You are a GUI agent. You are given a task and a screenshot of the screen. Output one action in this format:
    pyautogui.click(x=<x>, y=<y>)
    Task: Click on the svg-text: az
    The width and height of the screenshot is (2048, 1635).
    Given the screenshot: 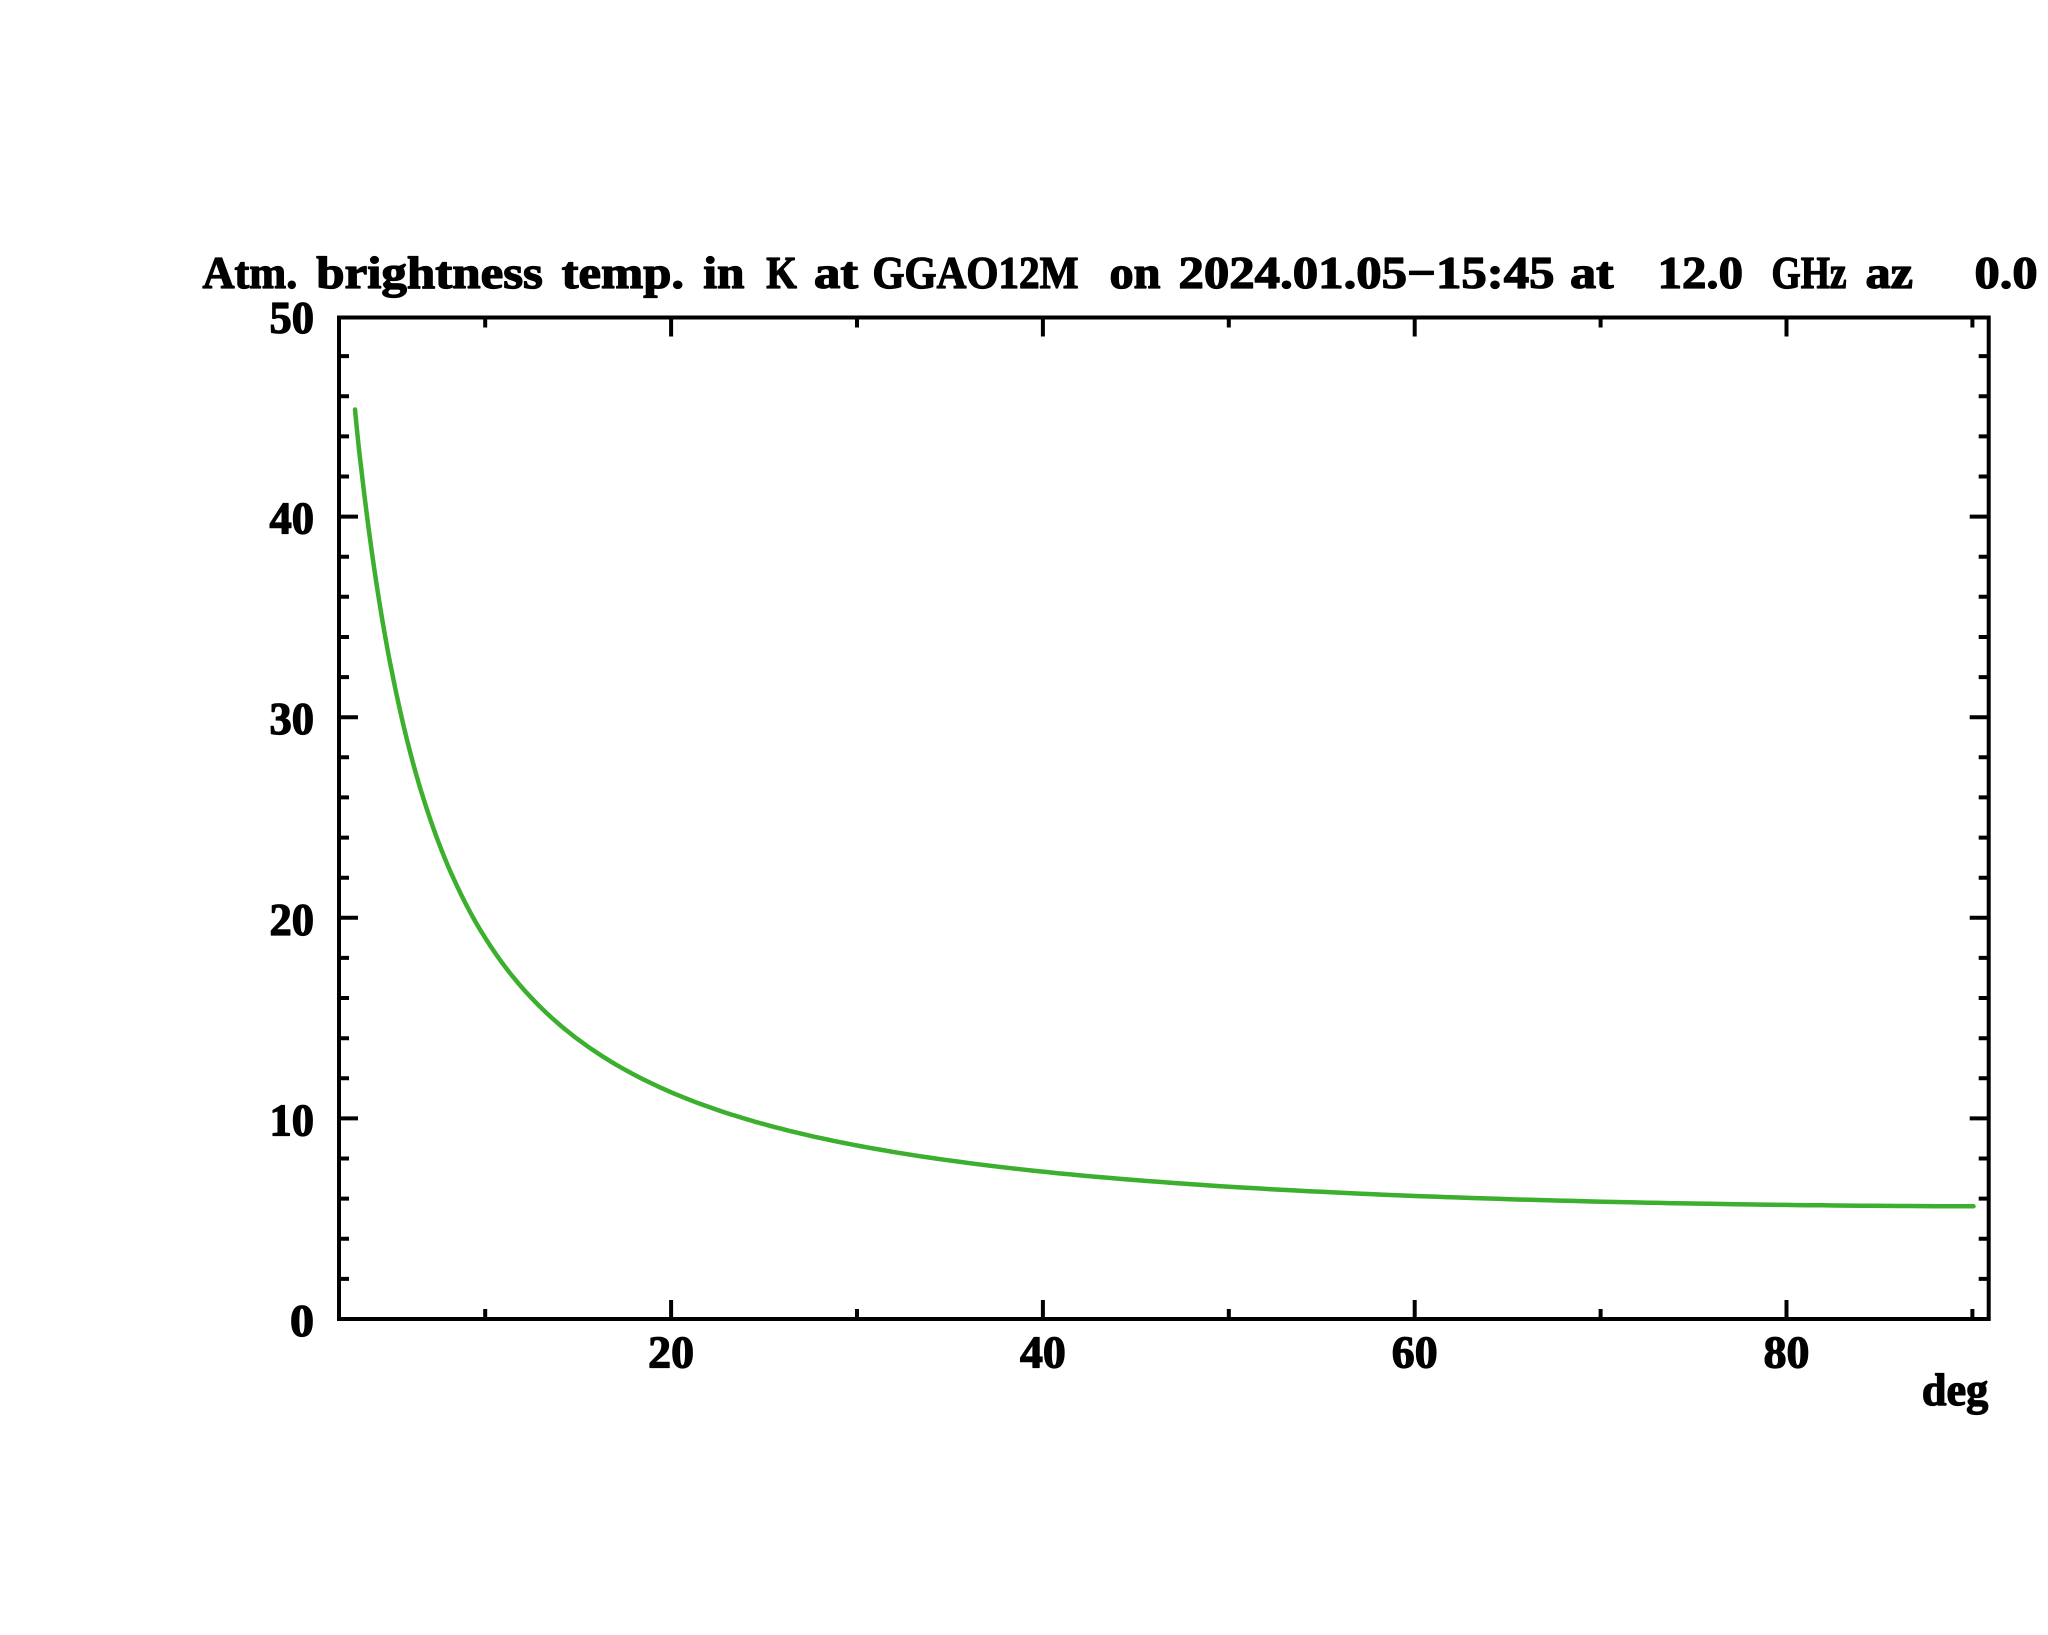 What is the action you would take?
    pyautogui.click(x=1890, y=272)
    